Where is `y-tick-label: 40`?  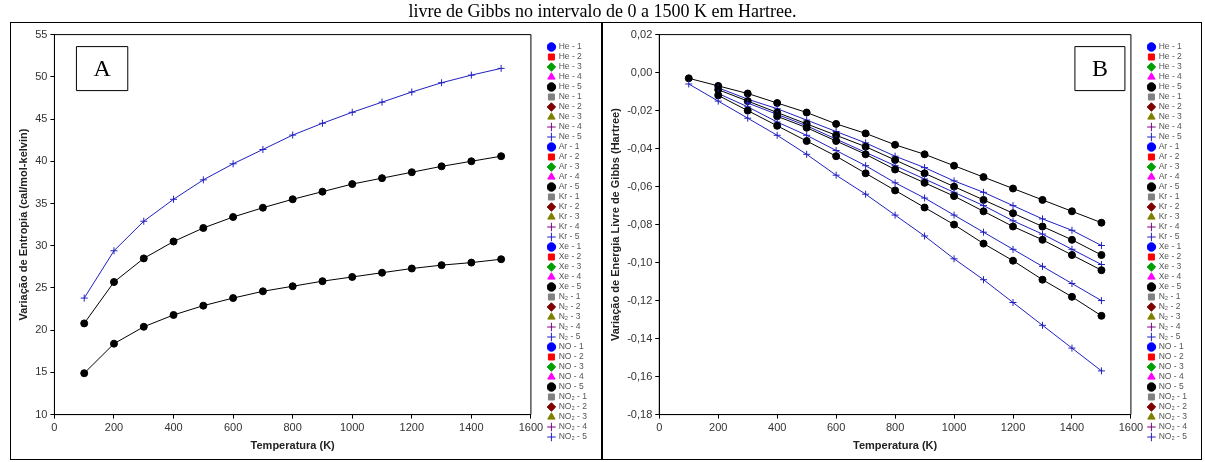 y-tick-label: 40 is located at coordinates (41, 160).